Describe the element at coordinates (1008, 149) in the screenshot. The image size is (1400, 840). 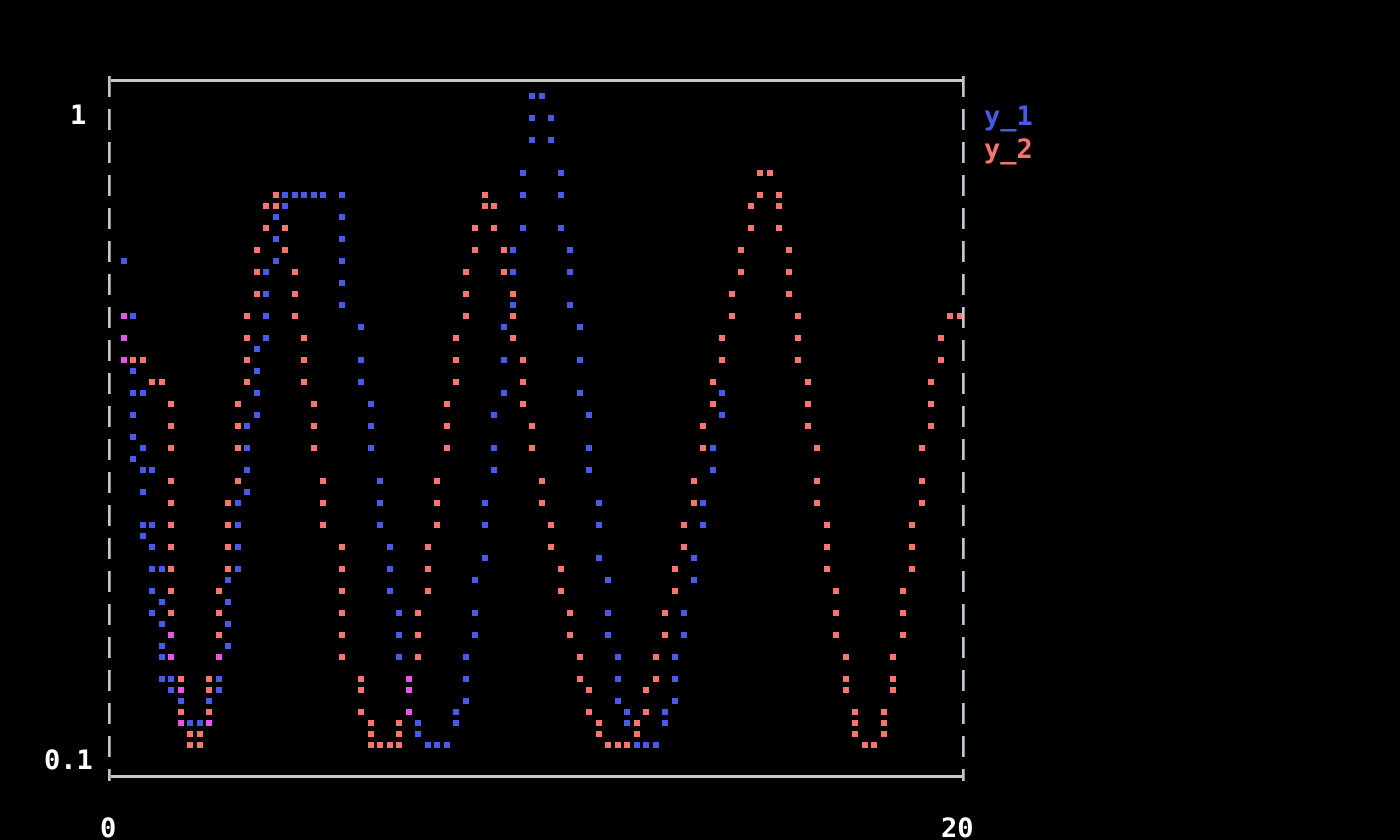
I see `legend-entry-y2: y_2` at that location.